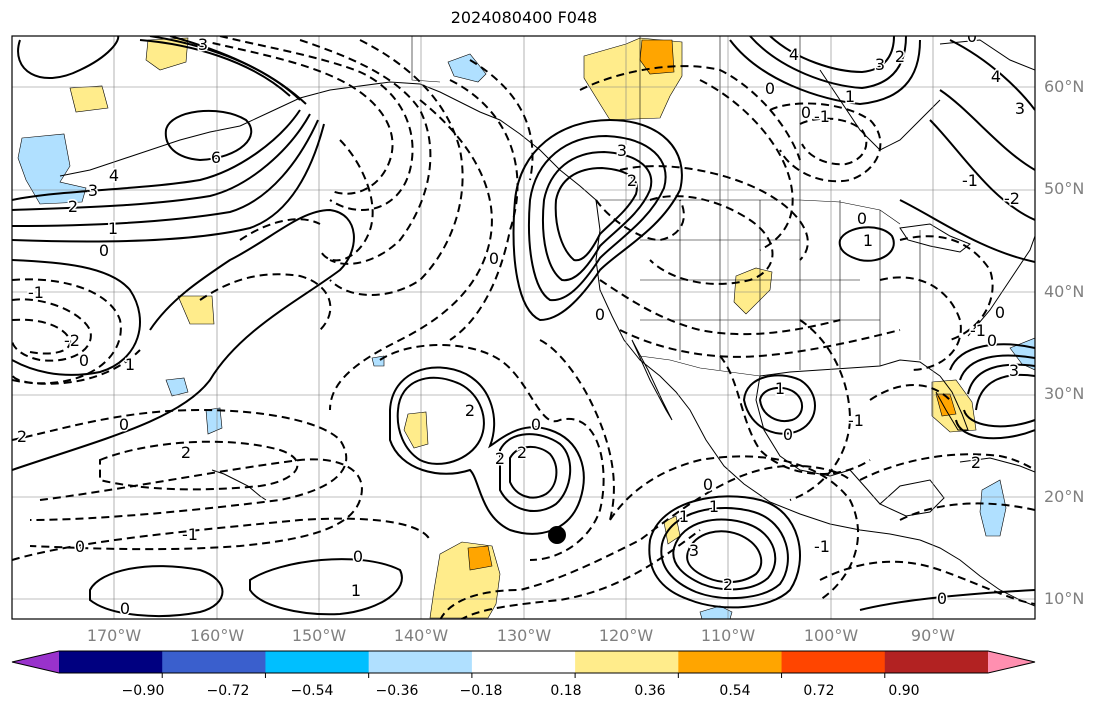  Describe the element at coordinates (397, 691) in the screenshot. I see `colorbar-tick-label: −0.36` at that location.